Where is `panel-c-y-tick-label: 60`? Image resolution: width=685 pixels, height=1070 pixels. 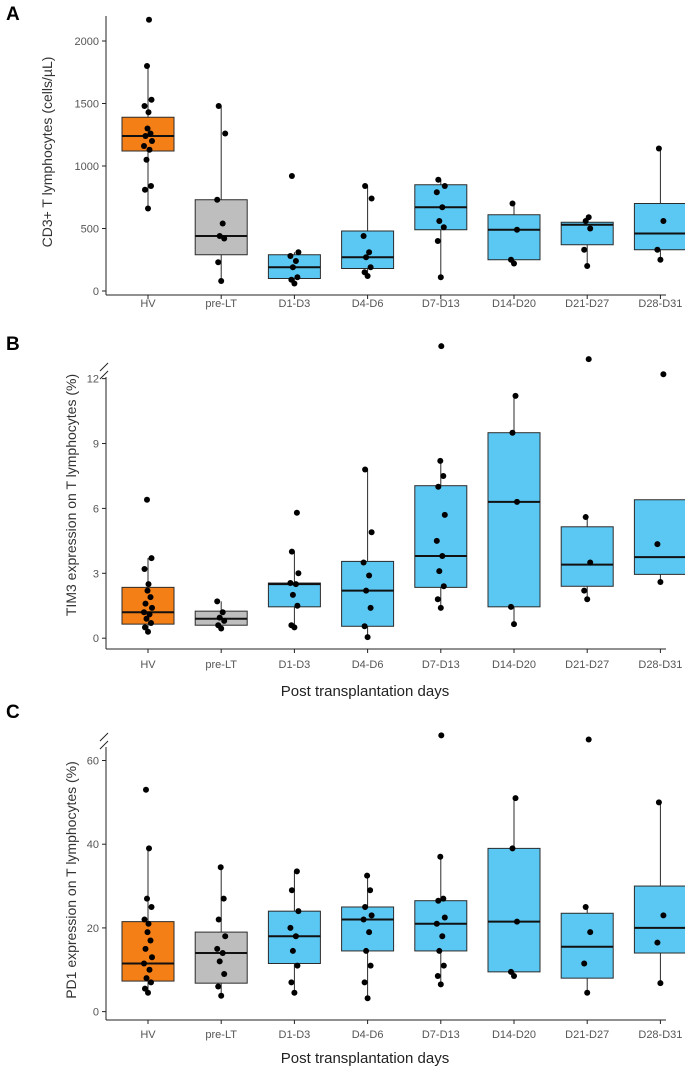 panel-c-y-tick-label: 60 is located at coordinates (93, 761).